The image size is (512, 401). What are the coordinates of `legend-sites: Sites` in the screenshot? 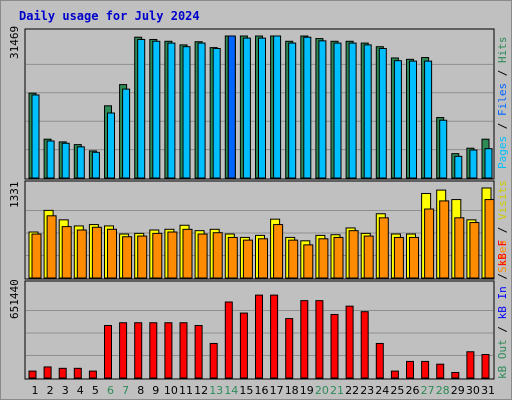 It's located at (502, 256).